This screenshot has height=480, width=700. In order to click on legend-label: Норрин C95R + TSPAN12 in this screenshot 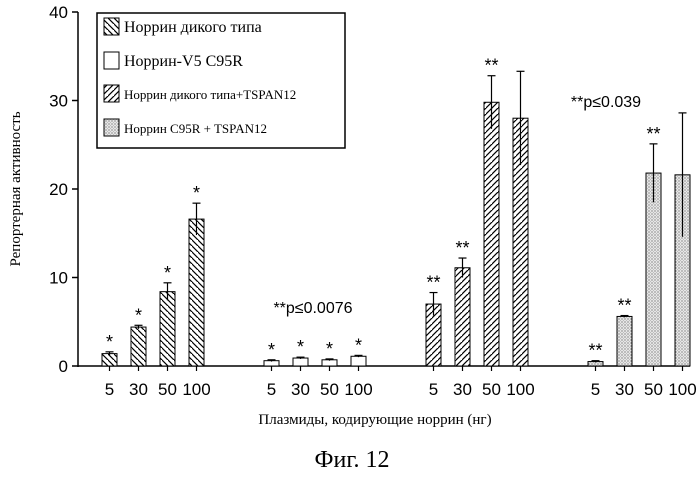, I will do `click(195, 128)`.